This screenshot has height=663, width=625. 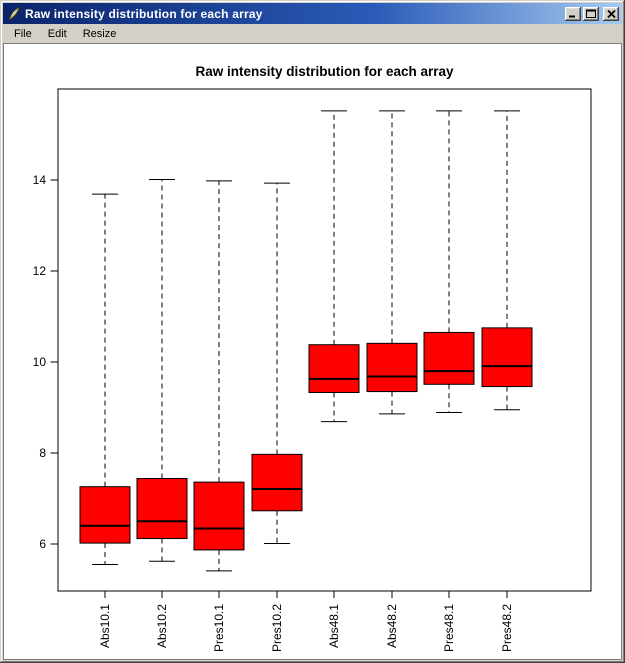 What do you see at coordinates (162, 626) in the screenshot?
I see `x-tick-label: Abs10.2` at bounding box center [162, 626].